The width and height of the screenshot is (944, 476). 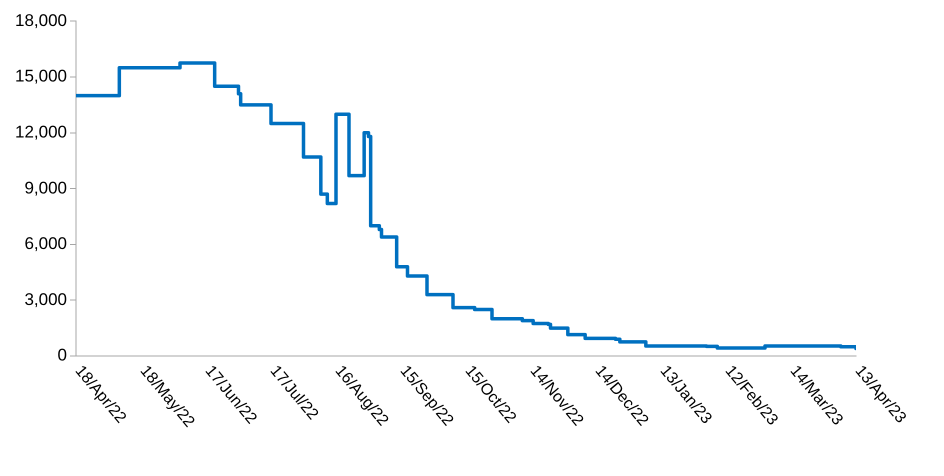 I want to click on y-tick-label: 18,000, so click(x=40, y=20).